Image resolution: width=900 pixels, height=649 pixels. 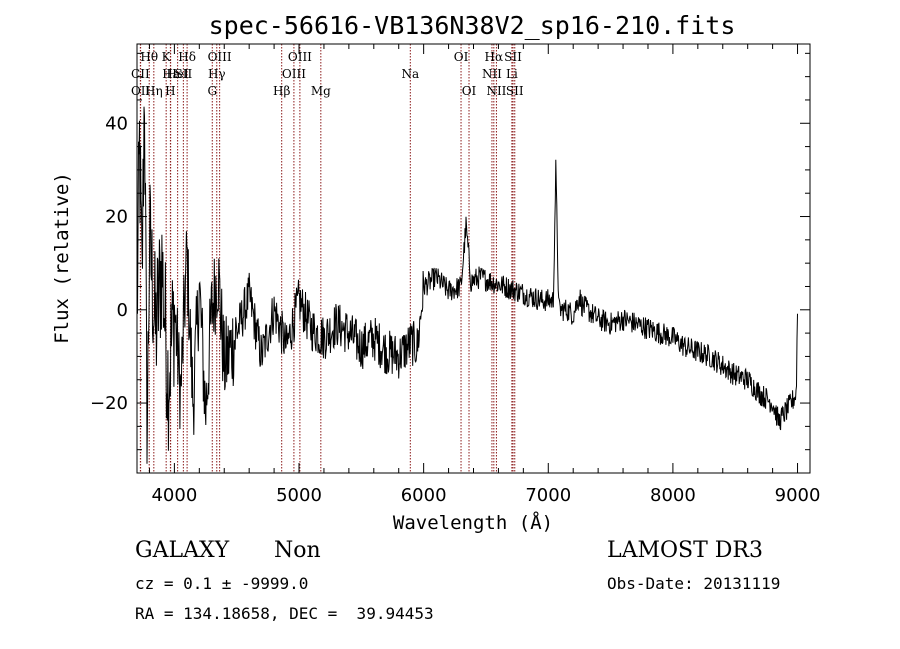 What do you see at coordinates (297, 550) in the screenshot?
I see `object-subclass: Non` at bounding box center [297, 550].